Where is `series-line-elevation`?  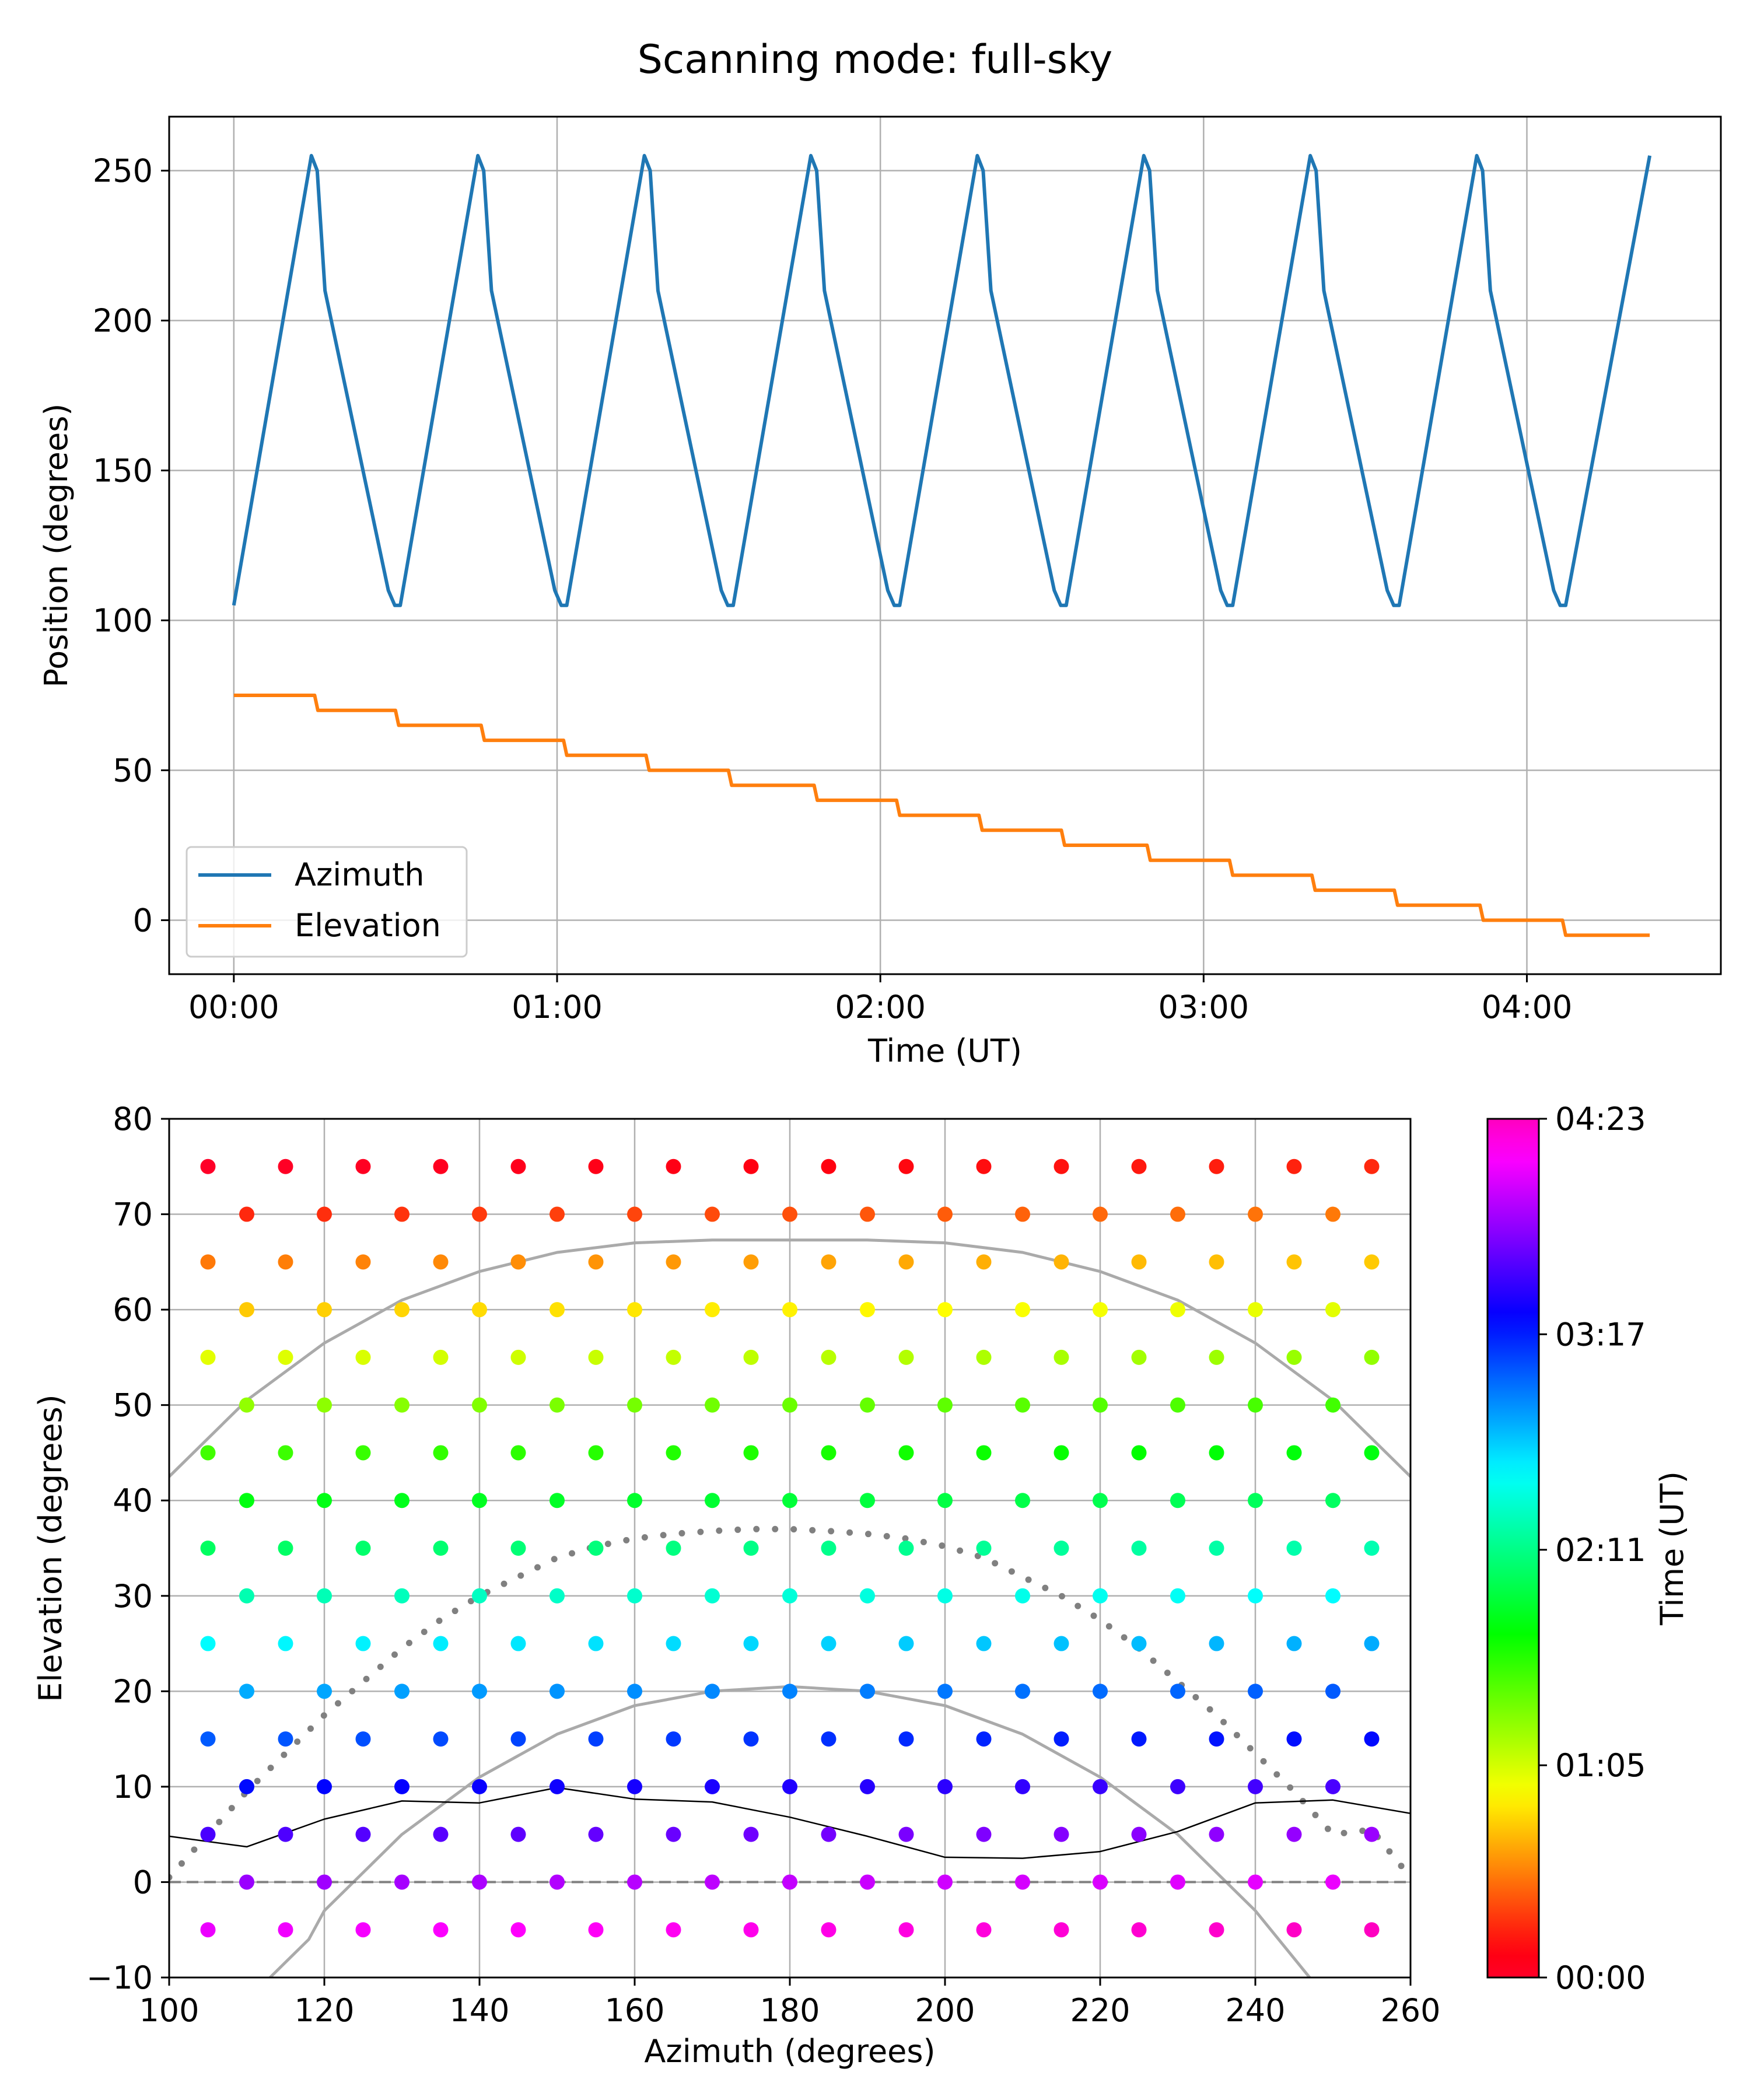 series-line-elevation is located at coordinates (942, 815).